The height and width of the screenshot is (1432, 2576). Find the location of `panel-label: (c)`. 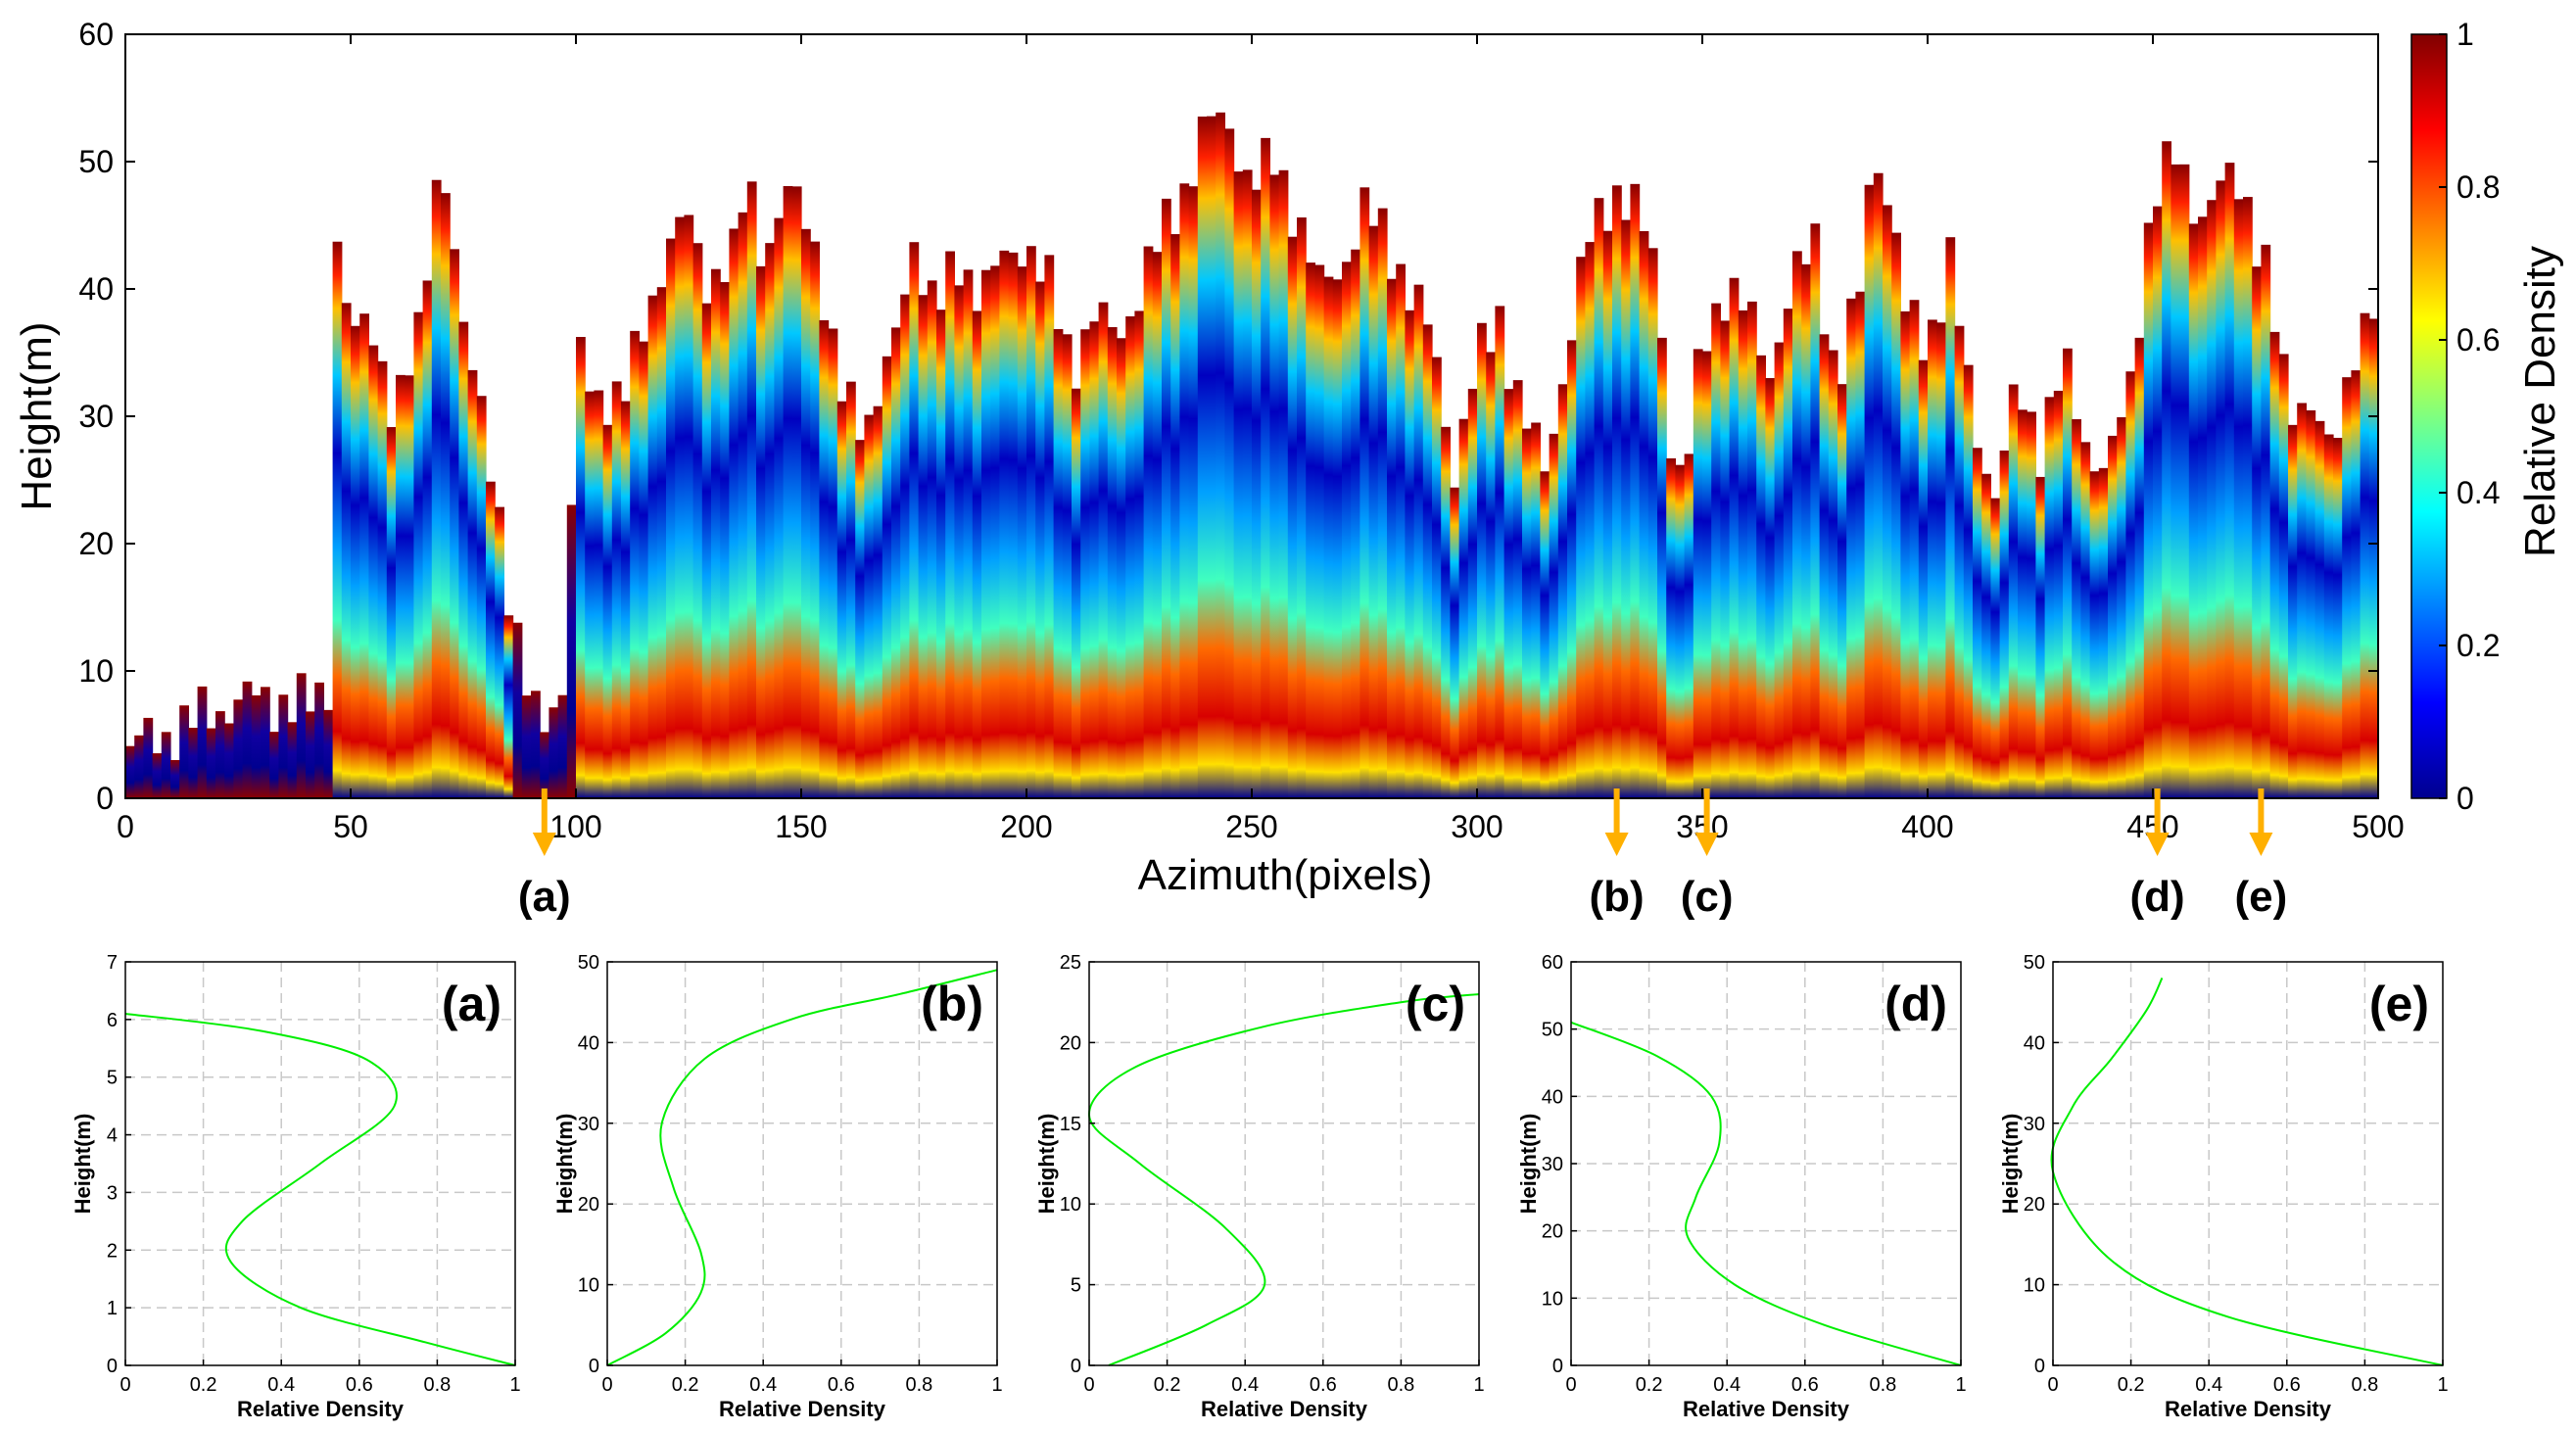

panel-label: (c) is located at coordinates (1436, 1004).